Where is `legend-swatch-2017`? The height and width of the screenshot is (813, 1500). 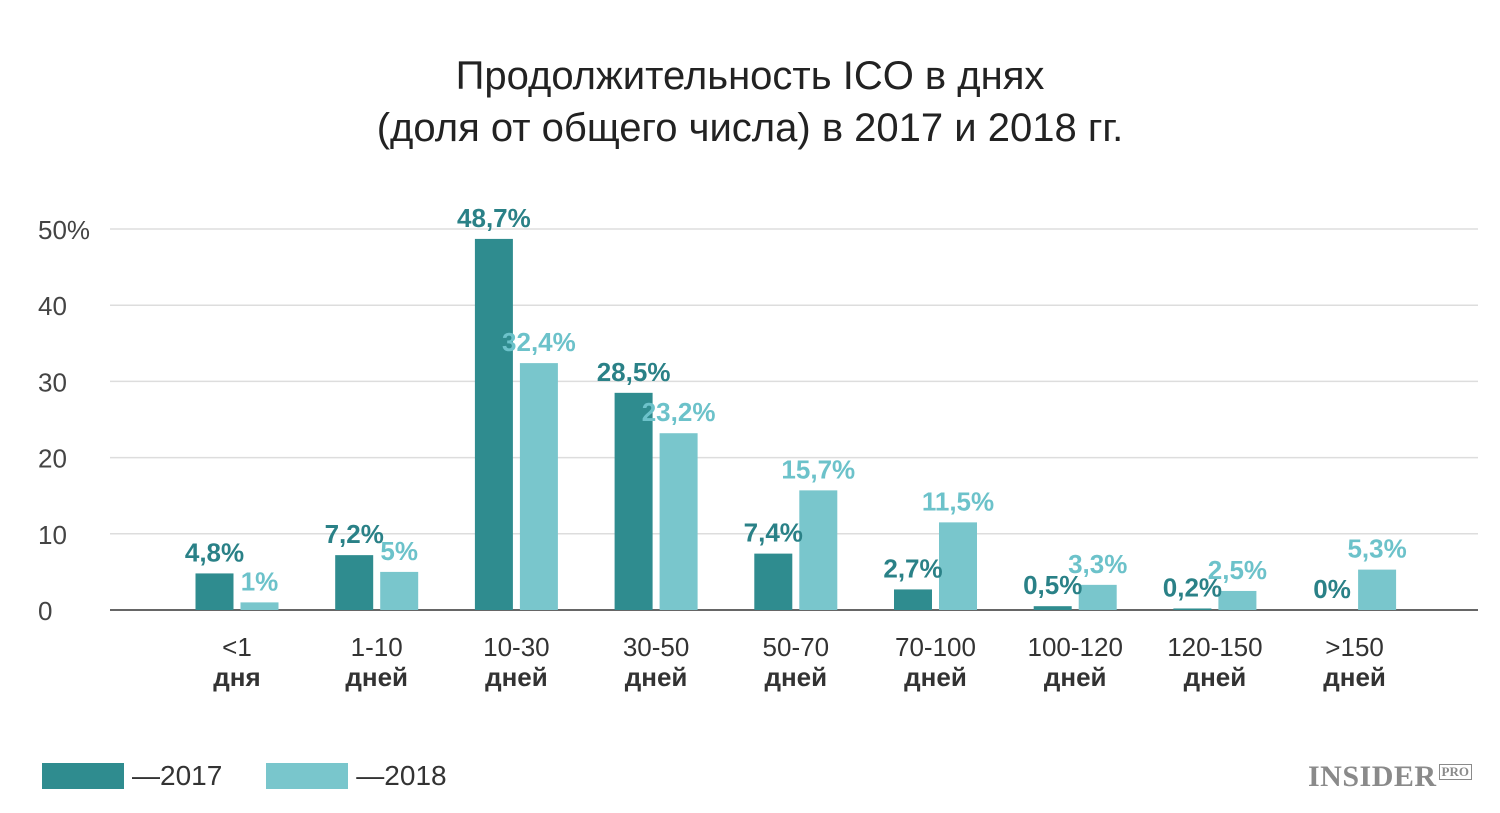
legend-swatch-2017 is located at coordinates (83, 776).